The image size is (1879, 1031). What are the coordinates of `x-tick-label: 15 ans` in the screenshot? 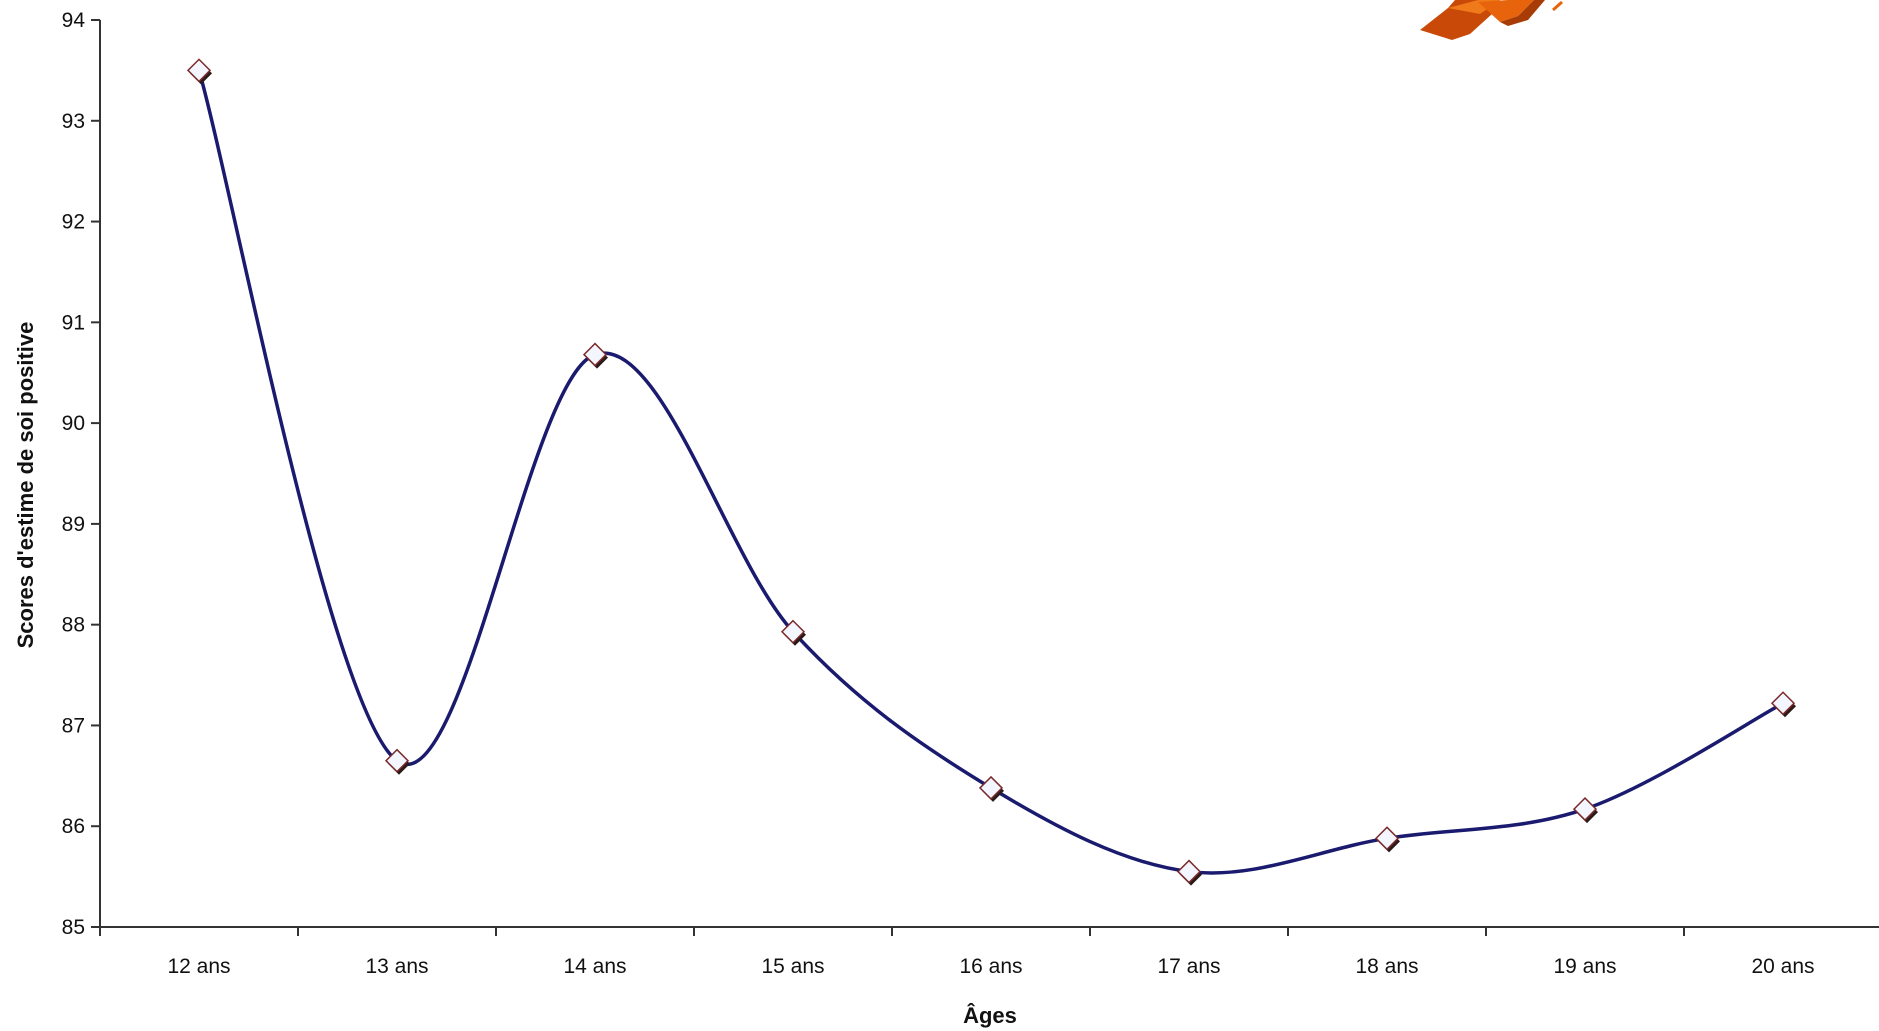 It's located at (792, 966).